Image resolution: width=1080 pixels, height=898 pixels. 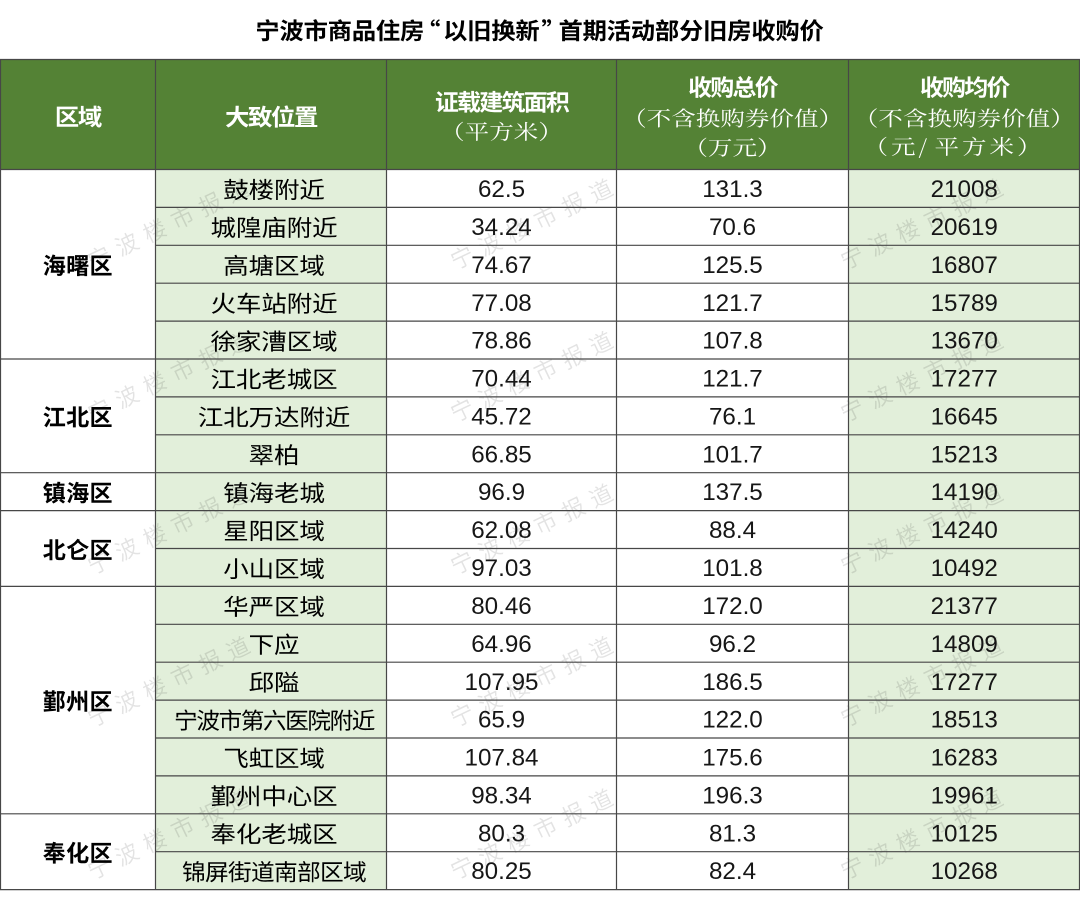 What do you see at coordinates (502, 758) in the screenshot?
I see `svg-text: 107.84` at bounding box center [502, 758].